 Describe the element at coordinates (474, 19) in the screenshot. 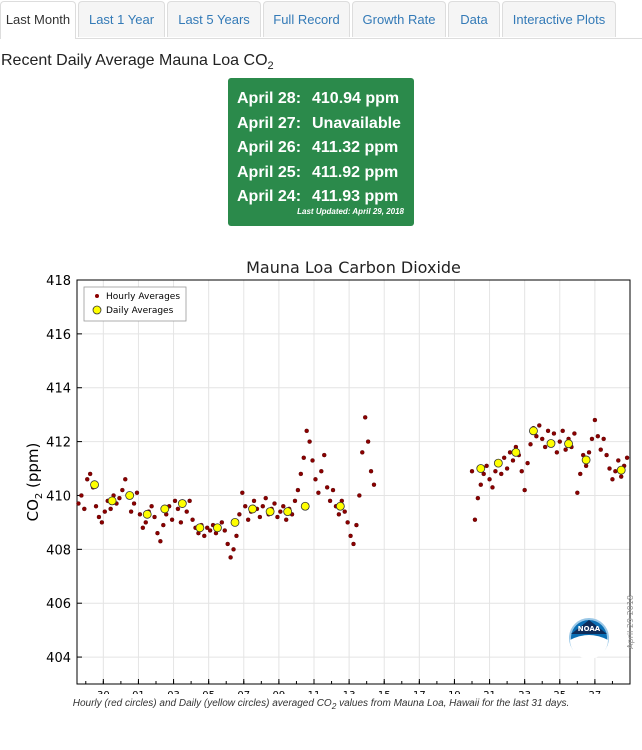

I see `tab-data: Data` at that location.